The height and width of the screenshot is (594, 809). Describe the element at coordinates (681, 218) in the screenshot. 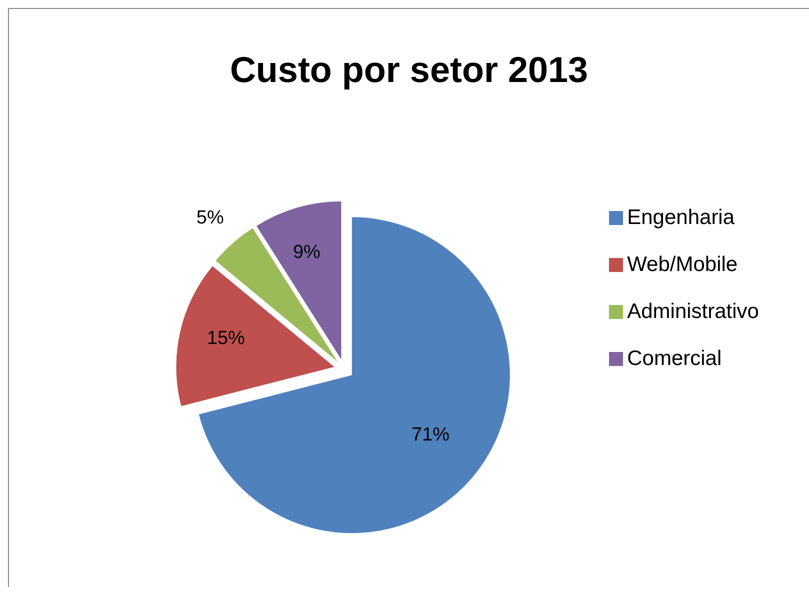

I see `legend-label: Engenharia` at that location.